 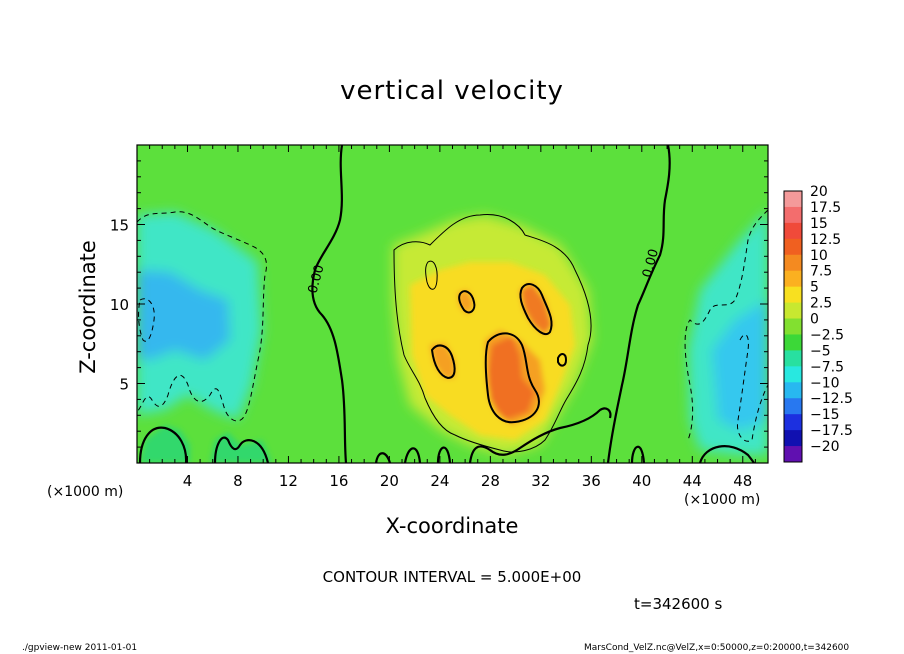 I want to click on left-downdraft-core, so click(x=183, y=315).